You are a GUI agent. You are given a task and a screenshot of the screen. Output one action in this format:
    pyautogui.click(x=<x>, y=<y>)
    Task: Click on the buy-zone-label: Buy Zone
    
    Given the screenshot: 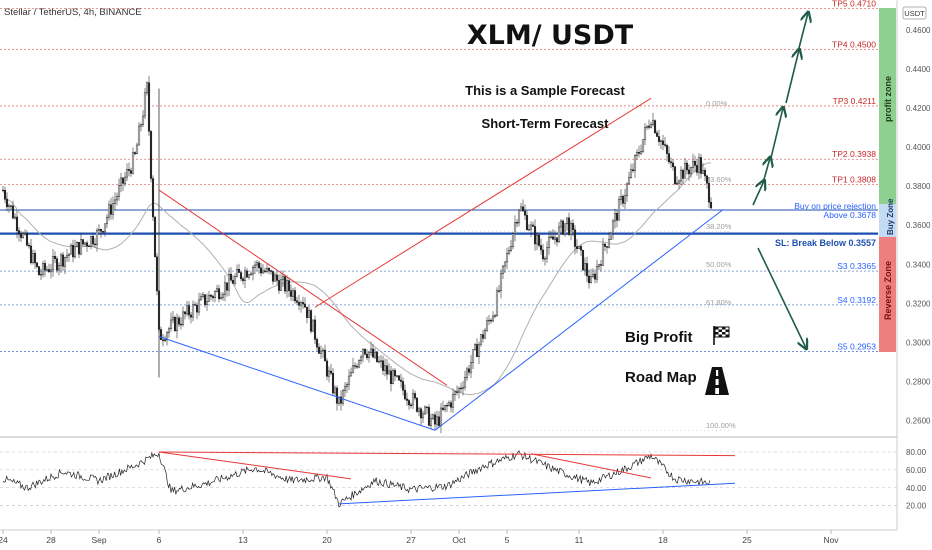 What is the action you would take?
    pyautogui.click(x=890, y=216)
    